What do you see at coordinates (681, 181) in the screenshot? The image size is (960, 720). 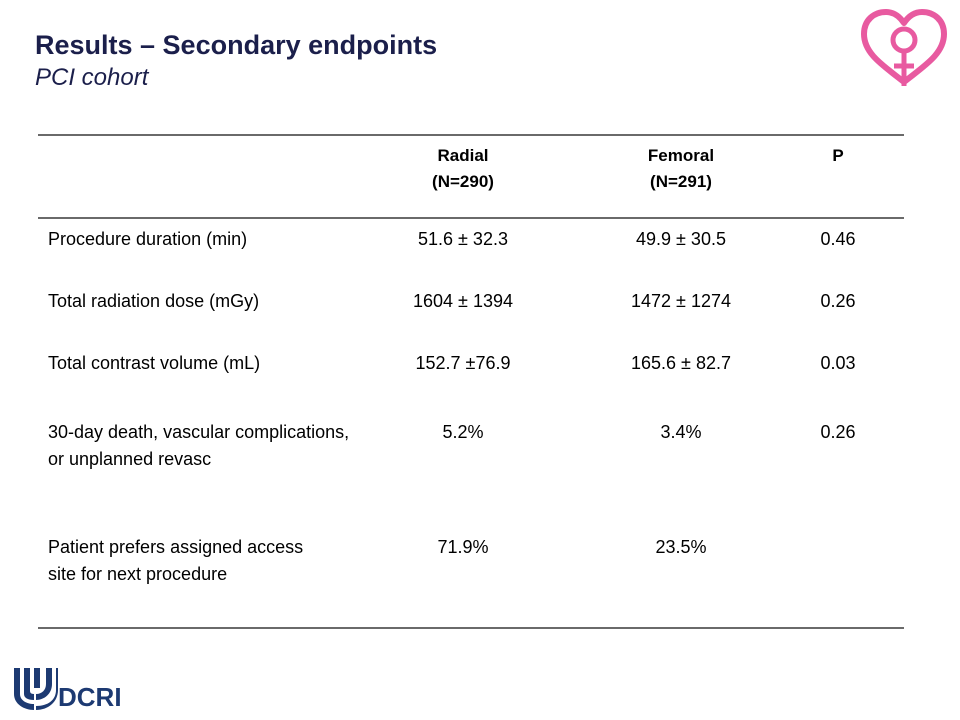 I see `column-header-femoral-line2: (N=291)` at bounding box center [681, 181].